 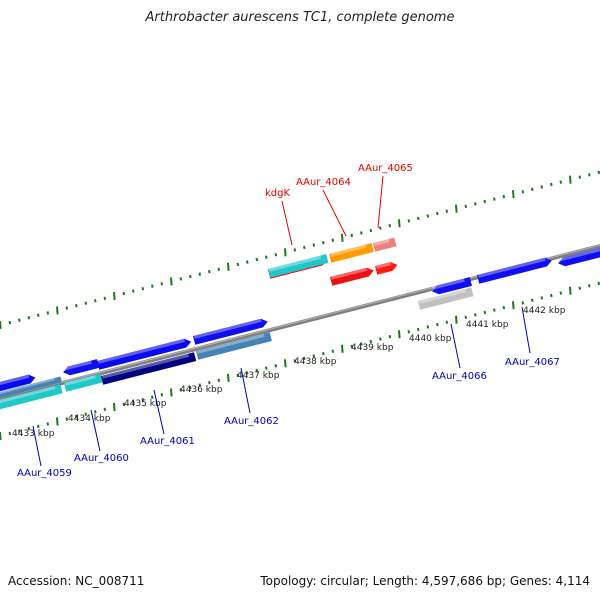 I want to click on gene-label-aaur-4062: AAur_4062, so click(x=251, y=421).